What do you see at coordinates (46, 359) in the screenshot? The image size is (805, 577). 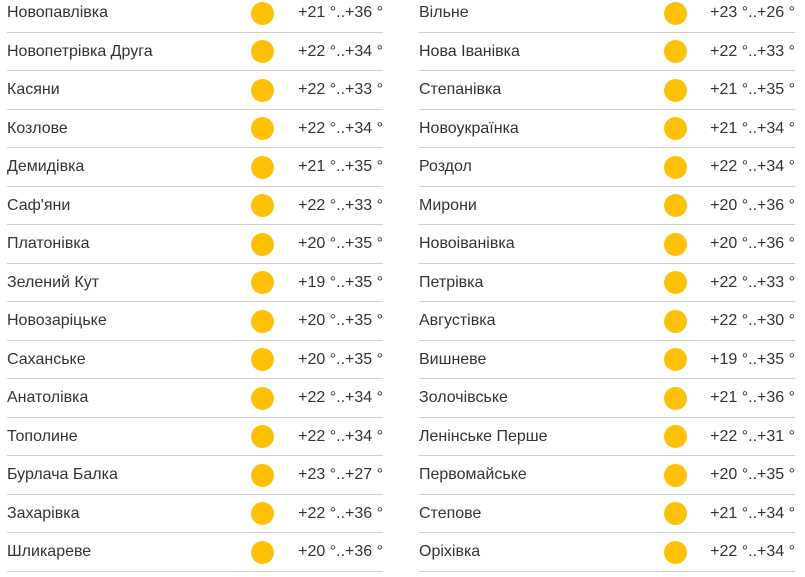 I see `city-name: Саханське` at bounding box center [46, 359].